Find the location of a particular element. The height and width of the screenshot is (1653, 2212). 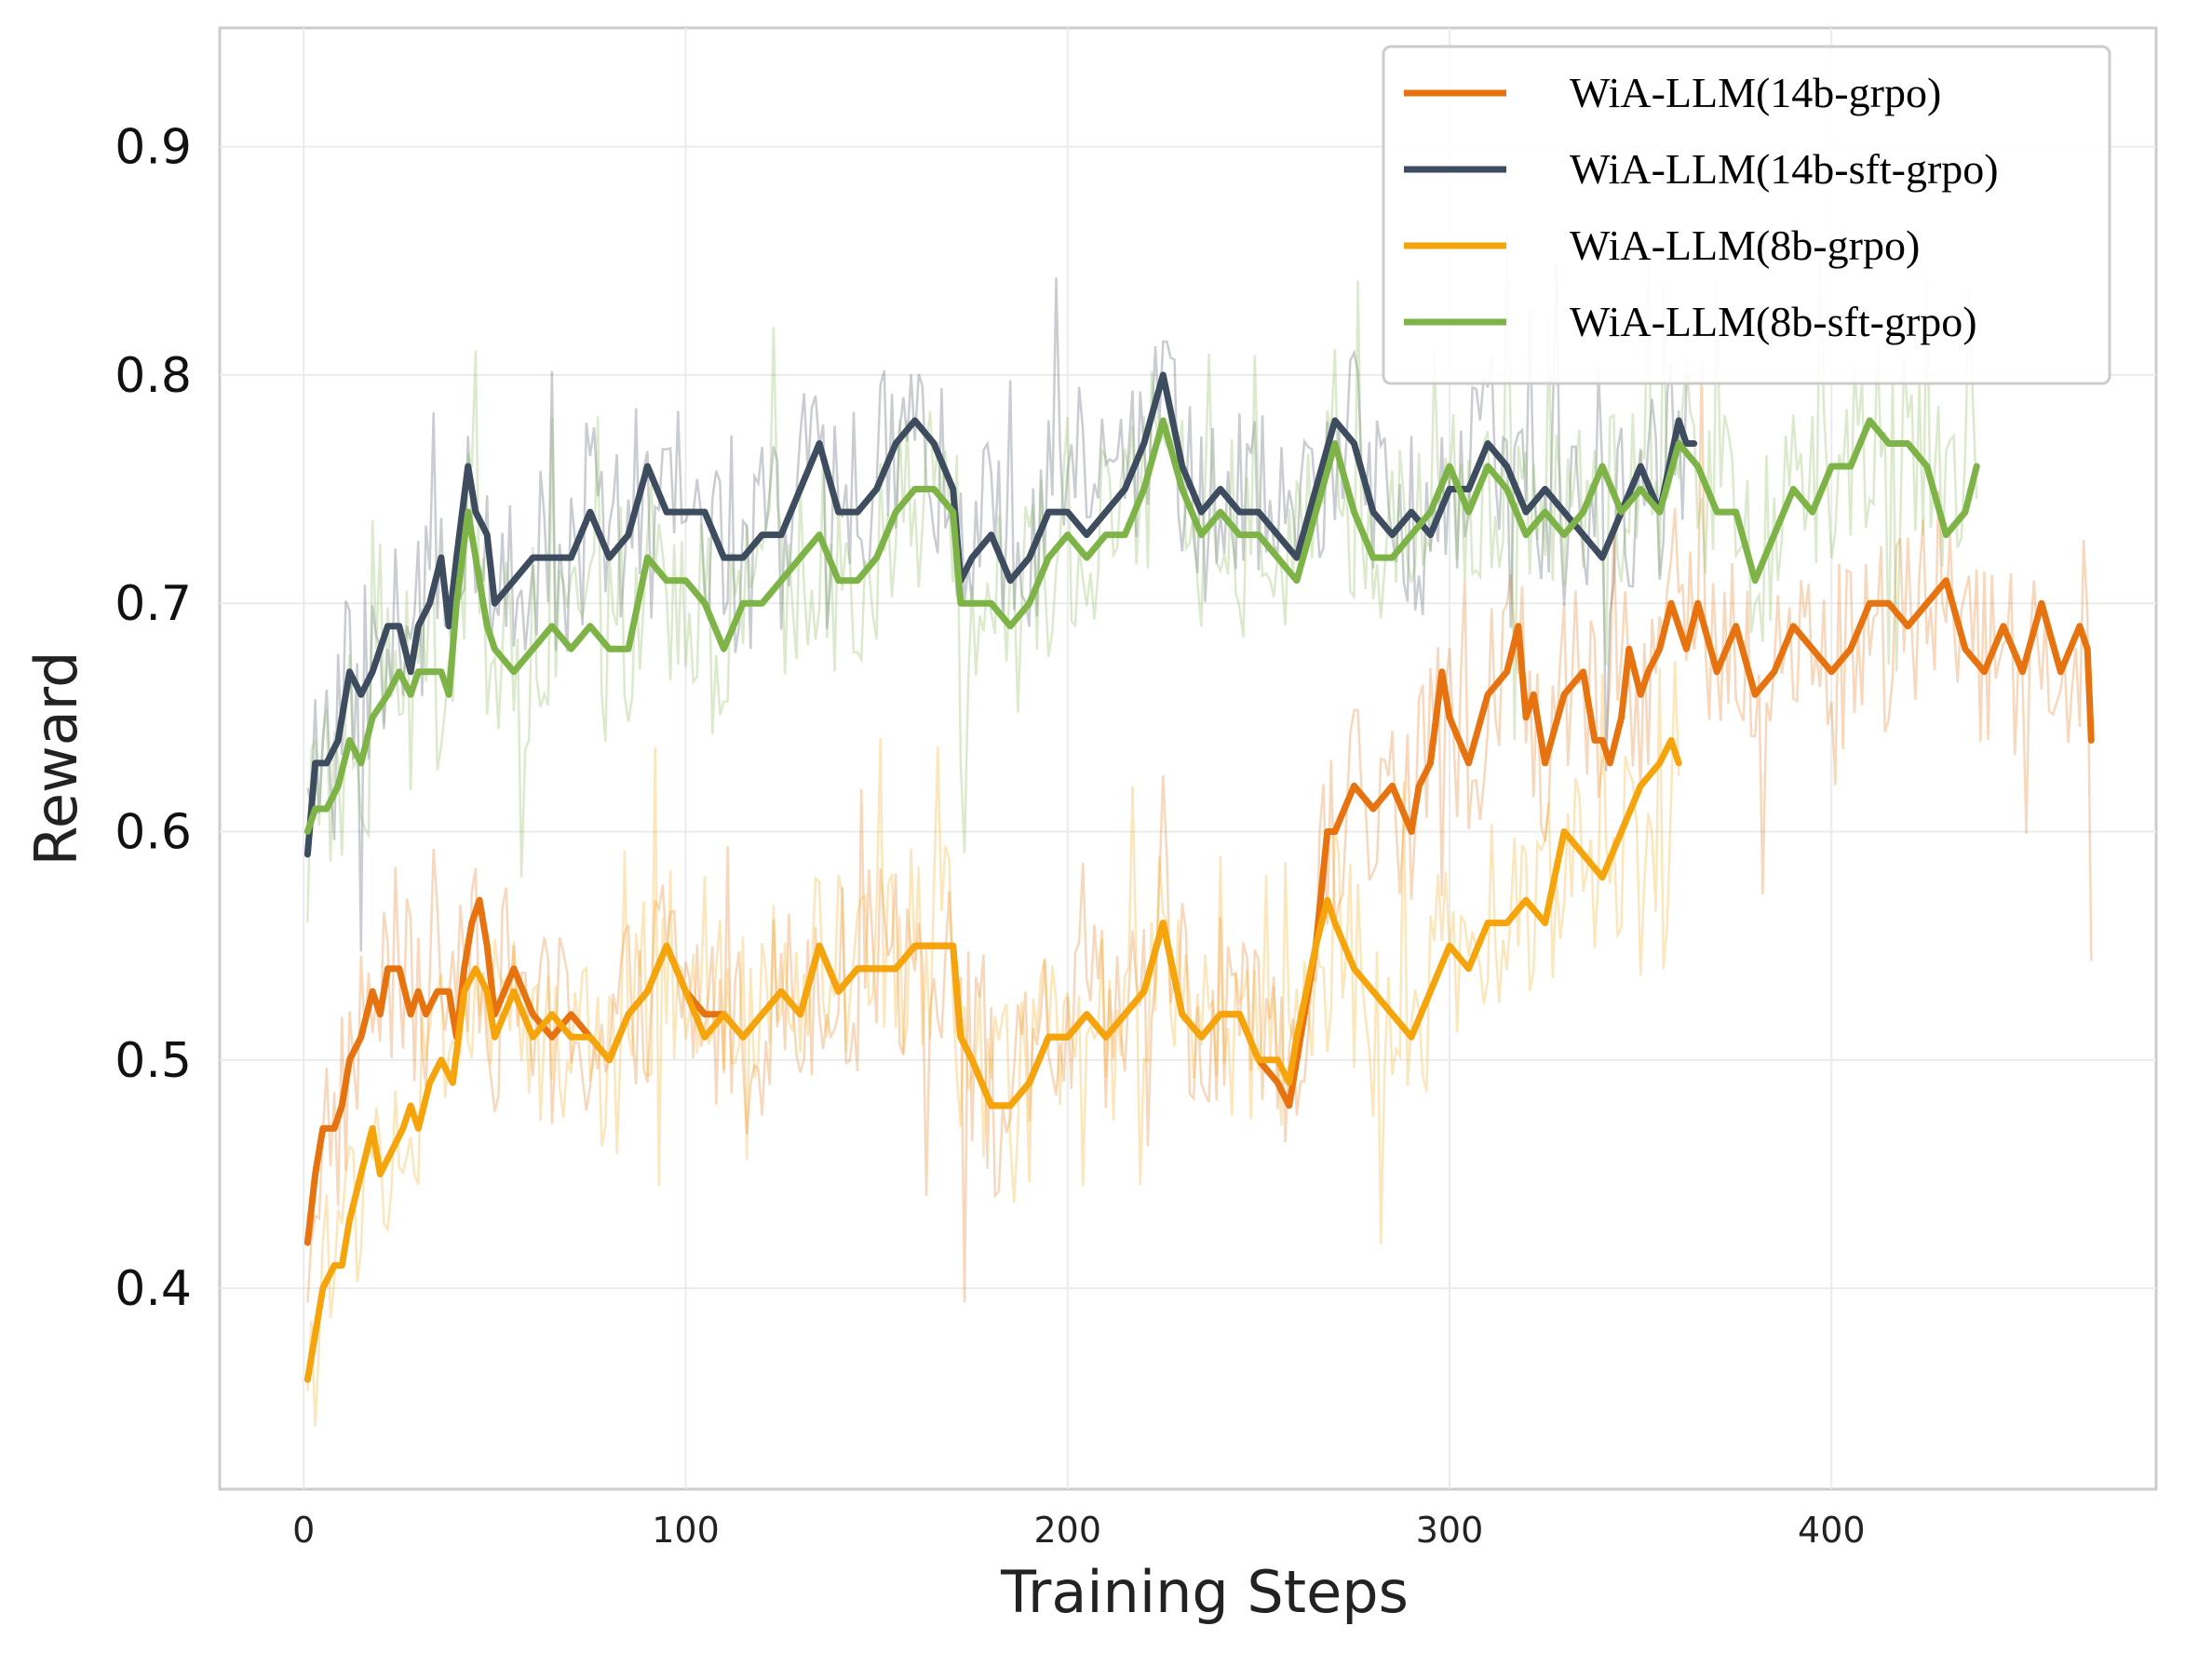

y-tick-label-2: 0.6 is located at coordinates (153, 833).